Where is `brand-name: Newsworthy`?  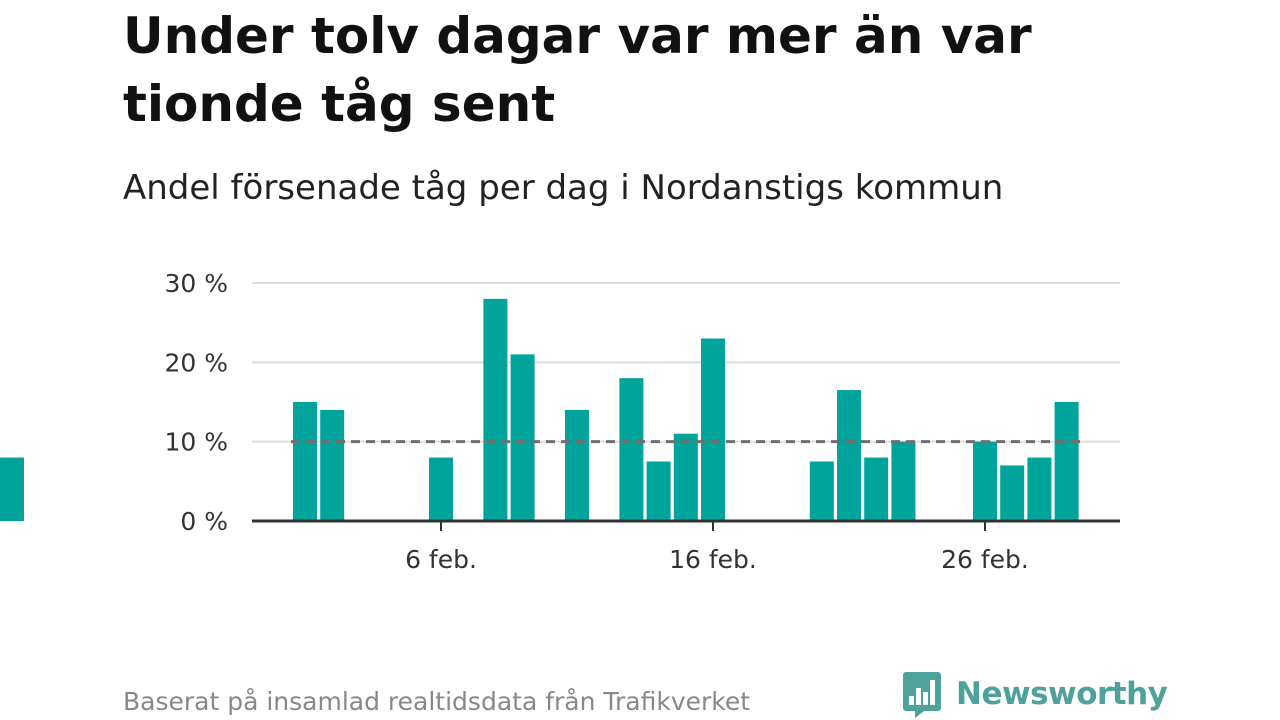 brand-name: Newsworthy is located at coordinates (1062, 694).